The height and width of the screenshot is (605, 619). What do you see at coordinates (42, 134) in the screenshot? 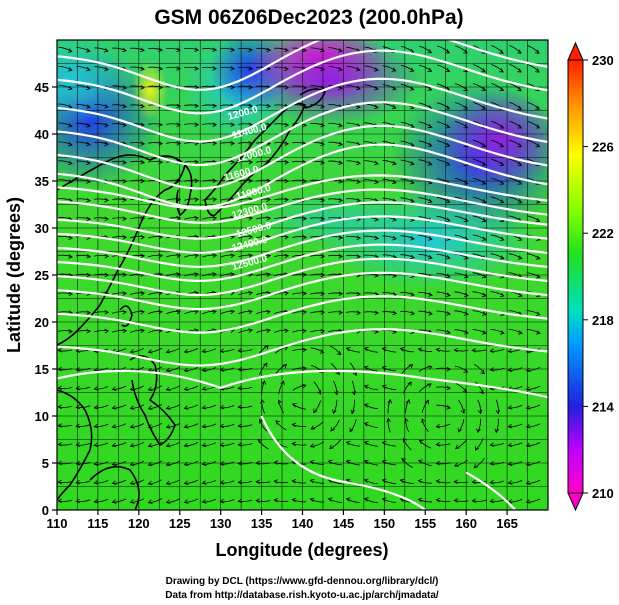
I see `y-tick-label: 40` at bounding box center [42, 134].